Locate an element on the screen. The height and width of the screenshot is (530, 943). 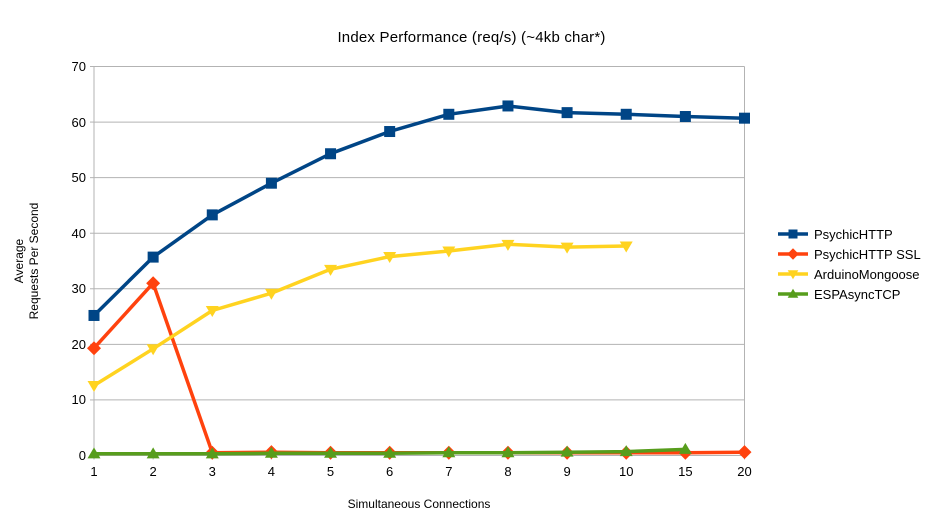
legend-label: ArduinoMongoose is located at coordinates (867, 274).